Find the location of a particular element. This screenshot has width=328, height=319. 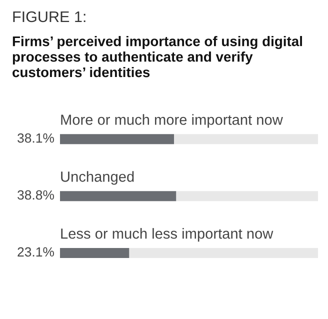

data-label: 23.1% is located at coordinates (36, 252).